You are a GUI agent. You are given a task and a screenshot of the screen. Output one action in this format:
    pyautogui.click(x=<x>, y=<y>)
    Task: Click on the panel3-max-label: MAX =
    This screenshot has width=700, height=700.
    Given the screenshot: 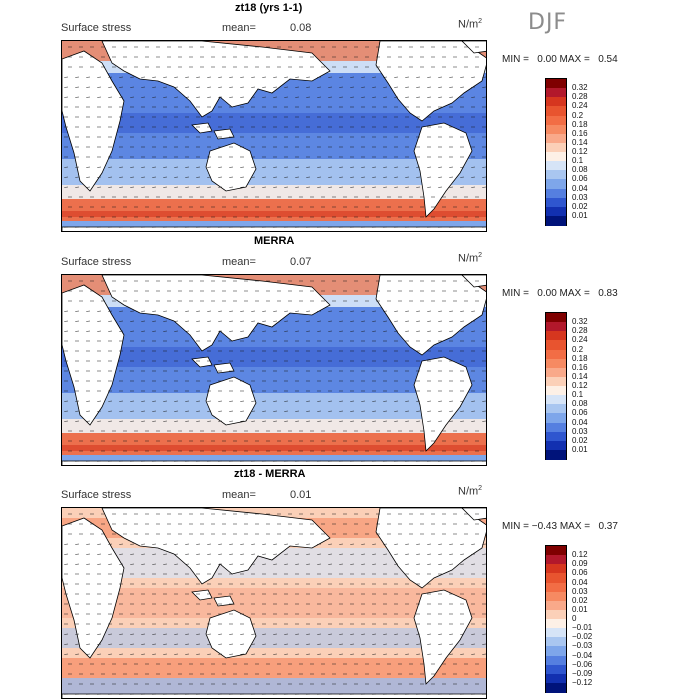 What is the action you would take?
    pyautogui.click(x=575, y=526)
    